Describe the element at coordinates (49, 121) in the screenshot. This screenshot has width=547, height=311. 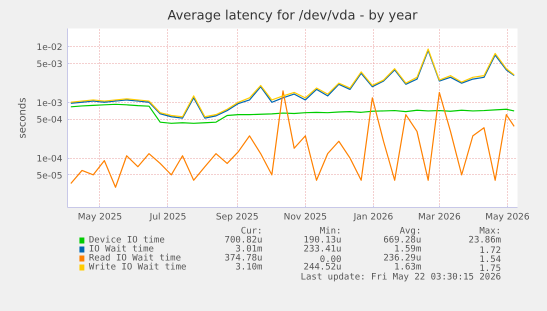
I see `y-tick-label: 5e-04` at that location.